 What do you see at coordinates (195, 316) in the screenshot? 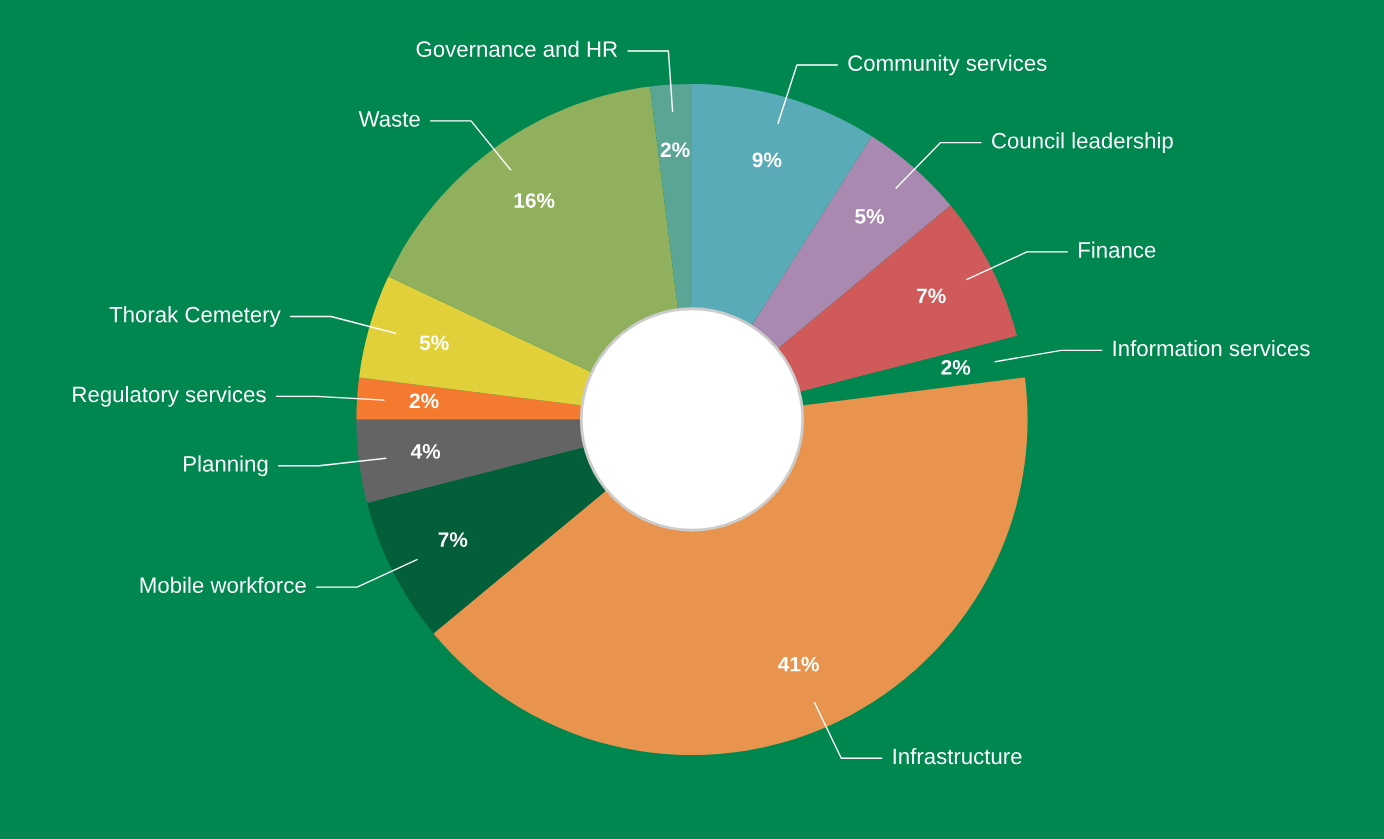
I see `slice-label: Thorak Cemetery` at bounding box center [195, 316].